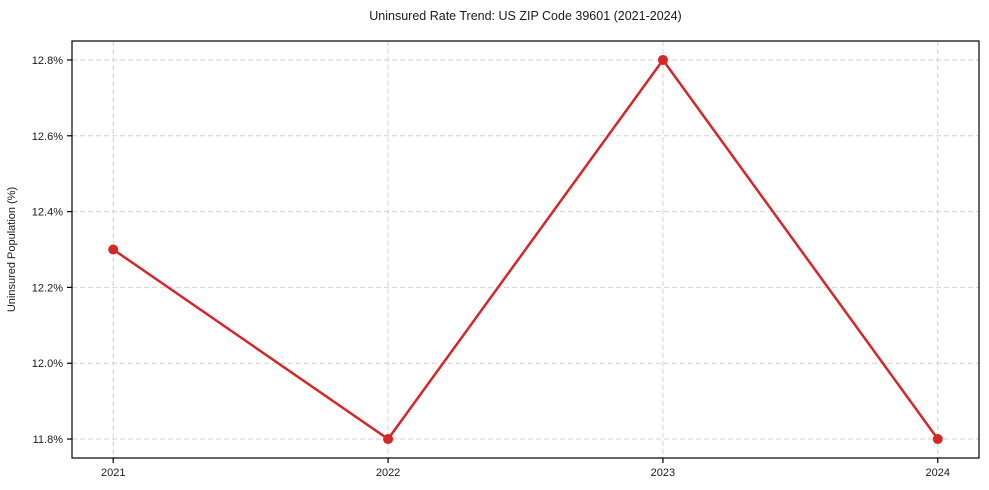  What do you see at coordinates (47, 364) in the screenshot?
I see `y-tick-label: 12.0%` at bounding box center [47, 364].